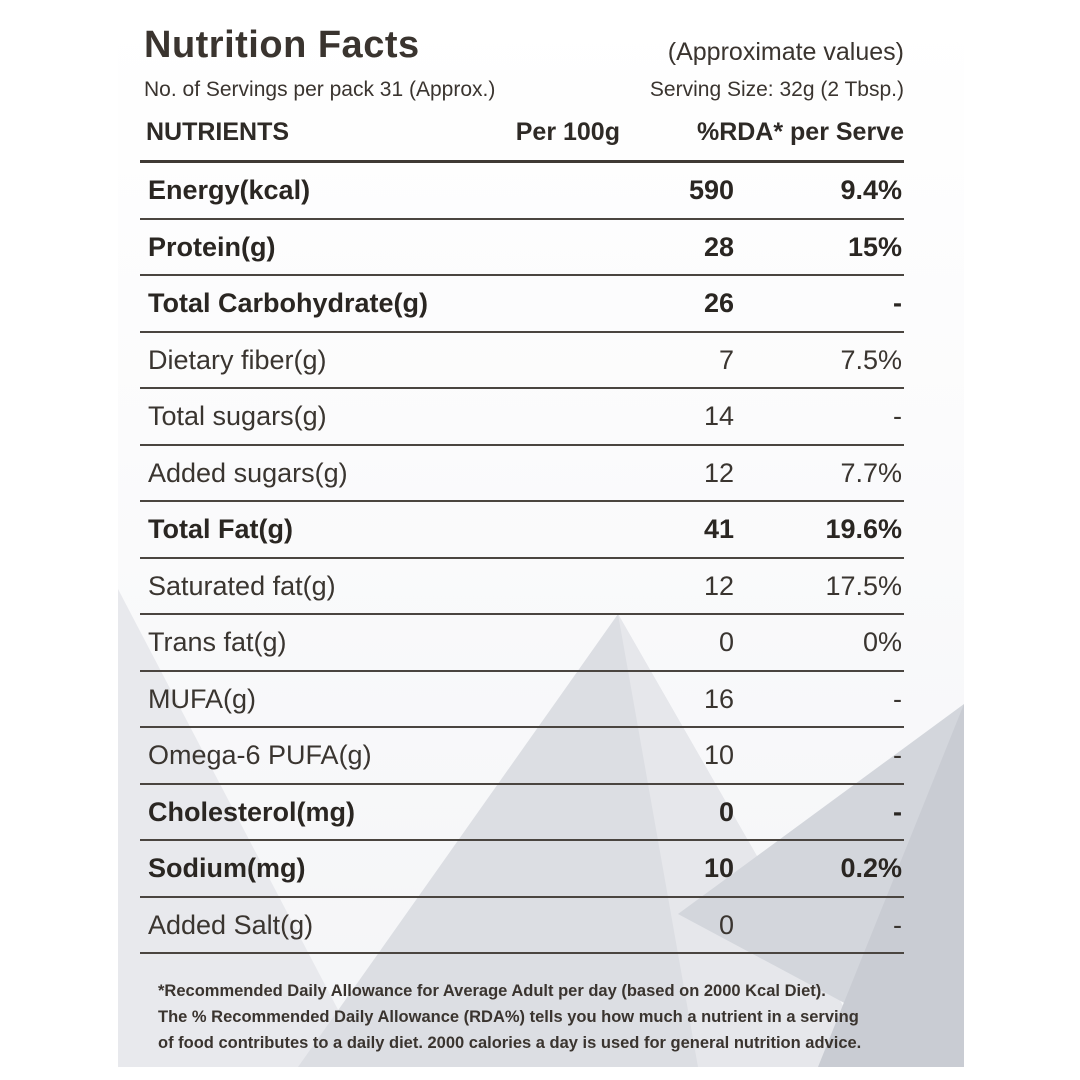  What do you see at coordinates (522, 361) in the screenshot?
I see `table-row: Dietary fiber(g) 7 7.5%` at bounding box center [522, 361].